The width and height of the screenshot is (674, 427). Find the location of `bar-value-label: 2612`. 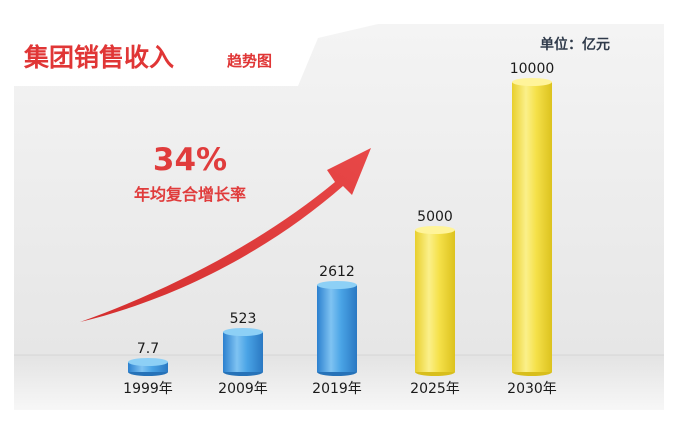

bar-value-label: 2612 is located at coordinates (337, 272).